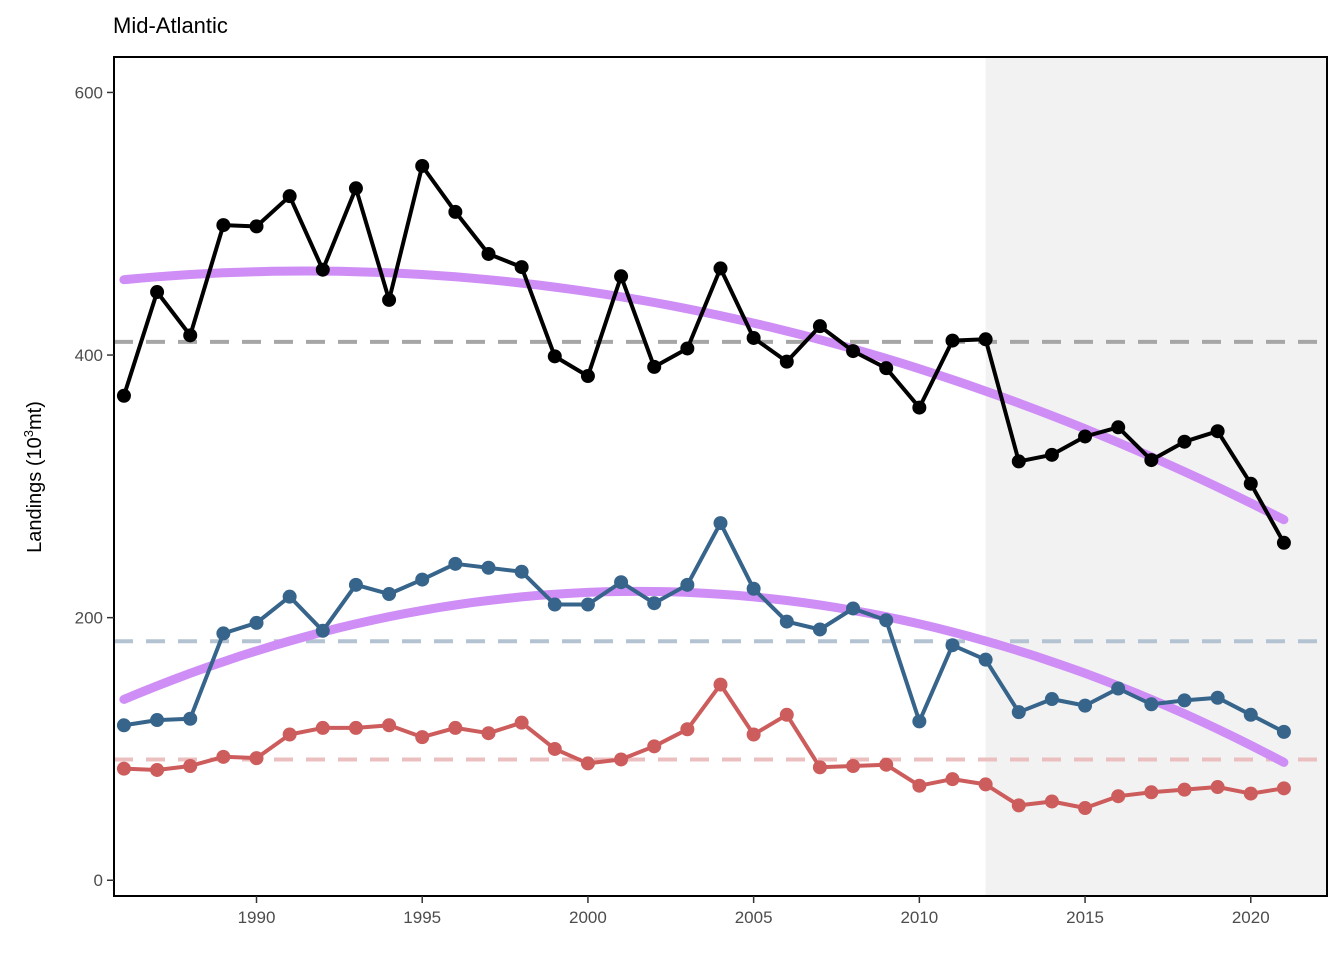 Image resolution: width=1344 pixels, height=960 pixels. I want to click on point-series-2-2013, so click(1018, 712).